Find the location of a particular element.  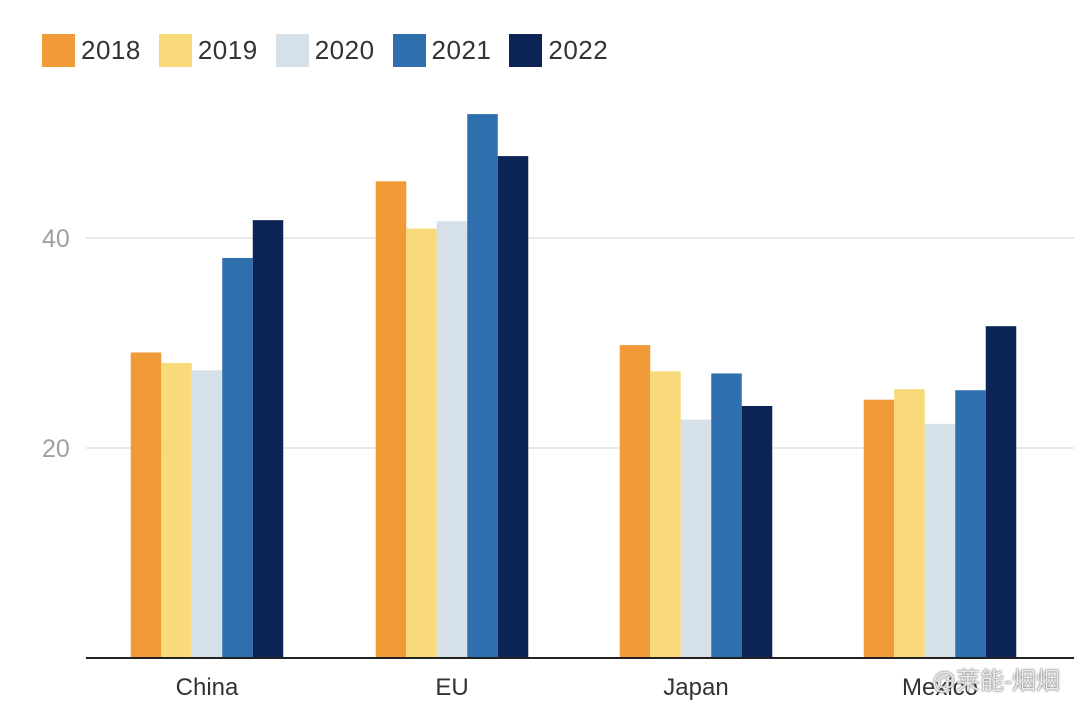

legend-swatch-2019 is located at coordinates (175, 50).